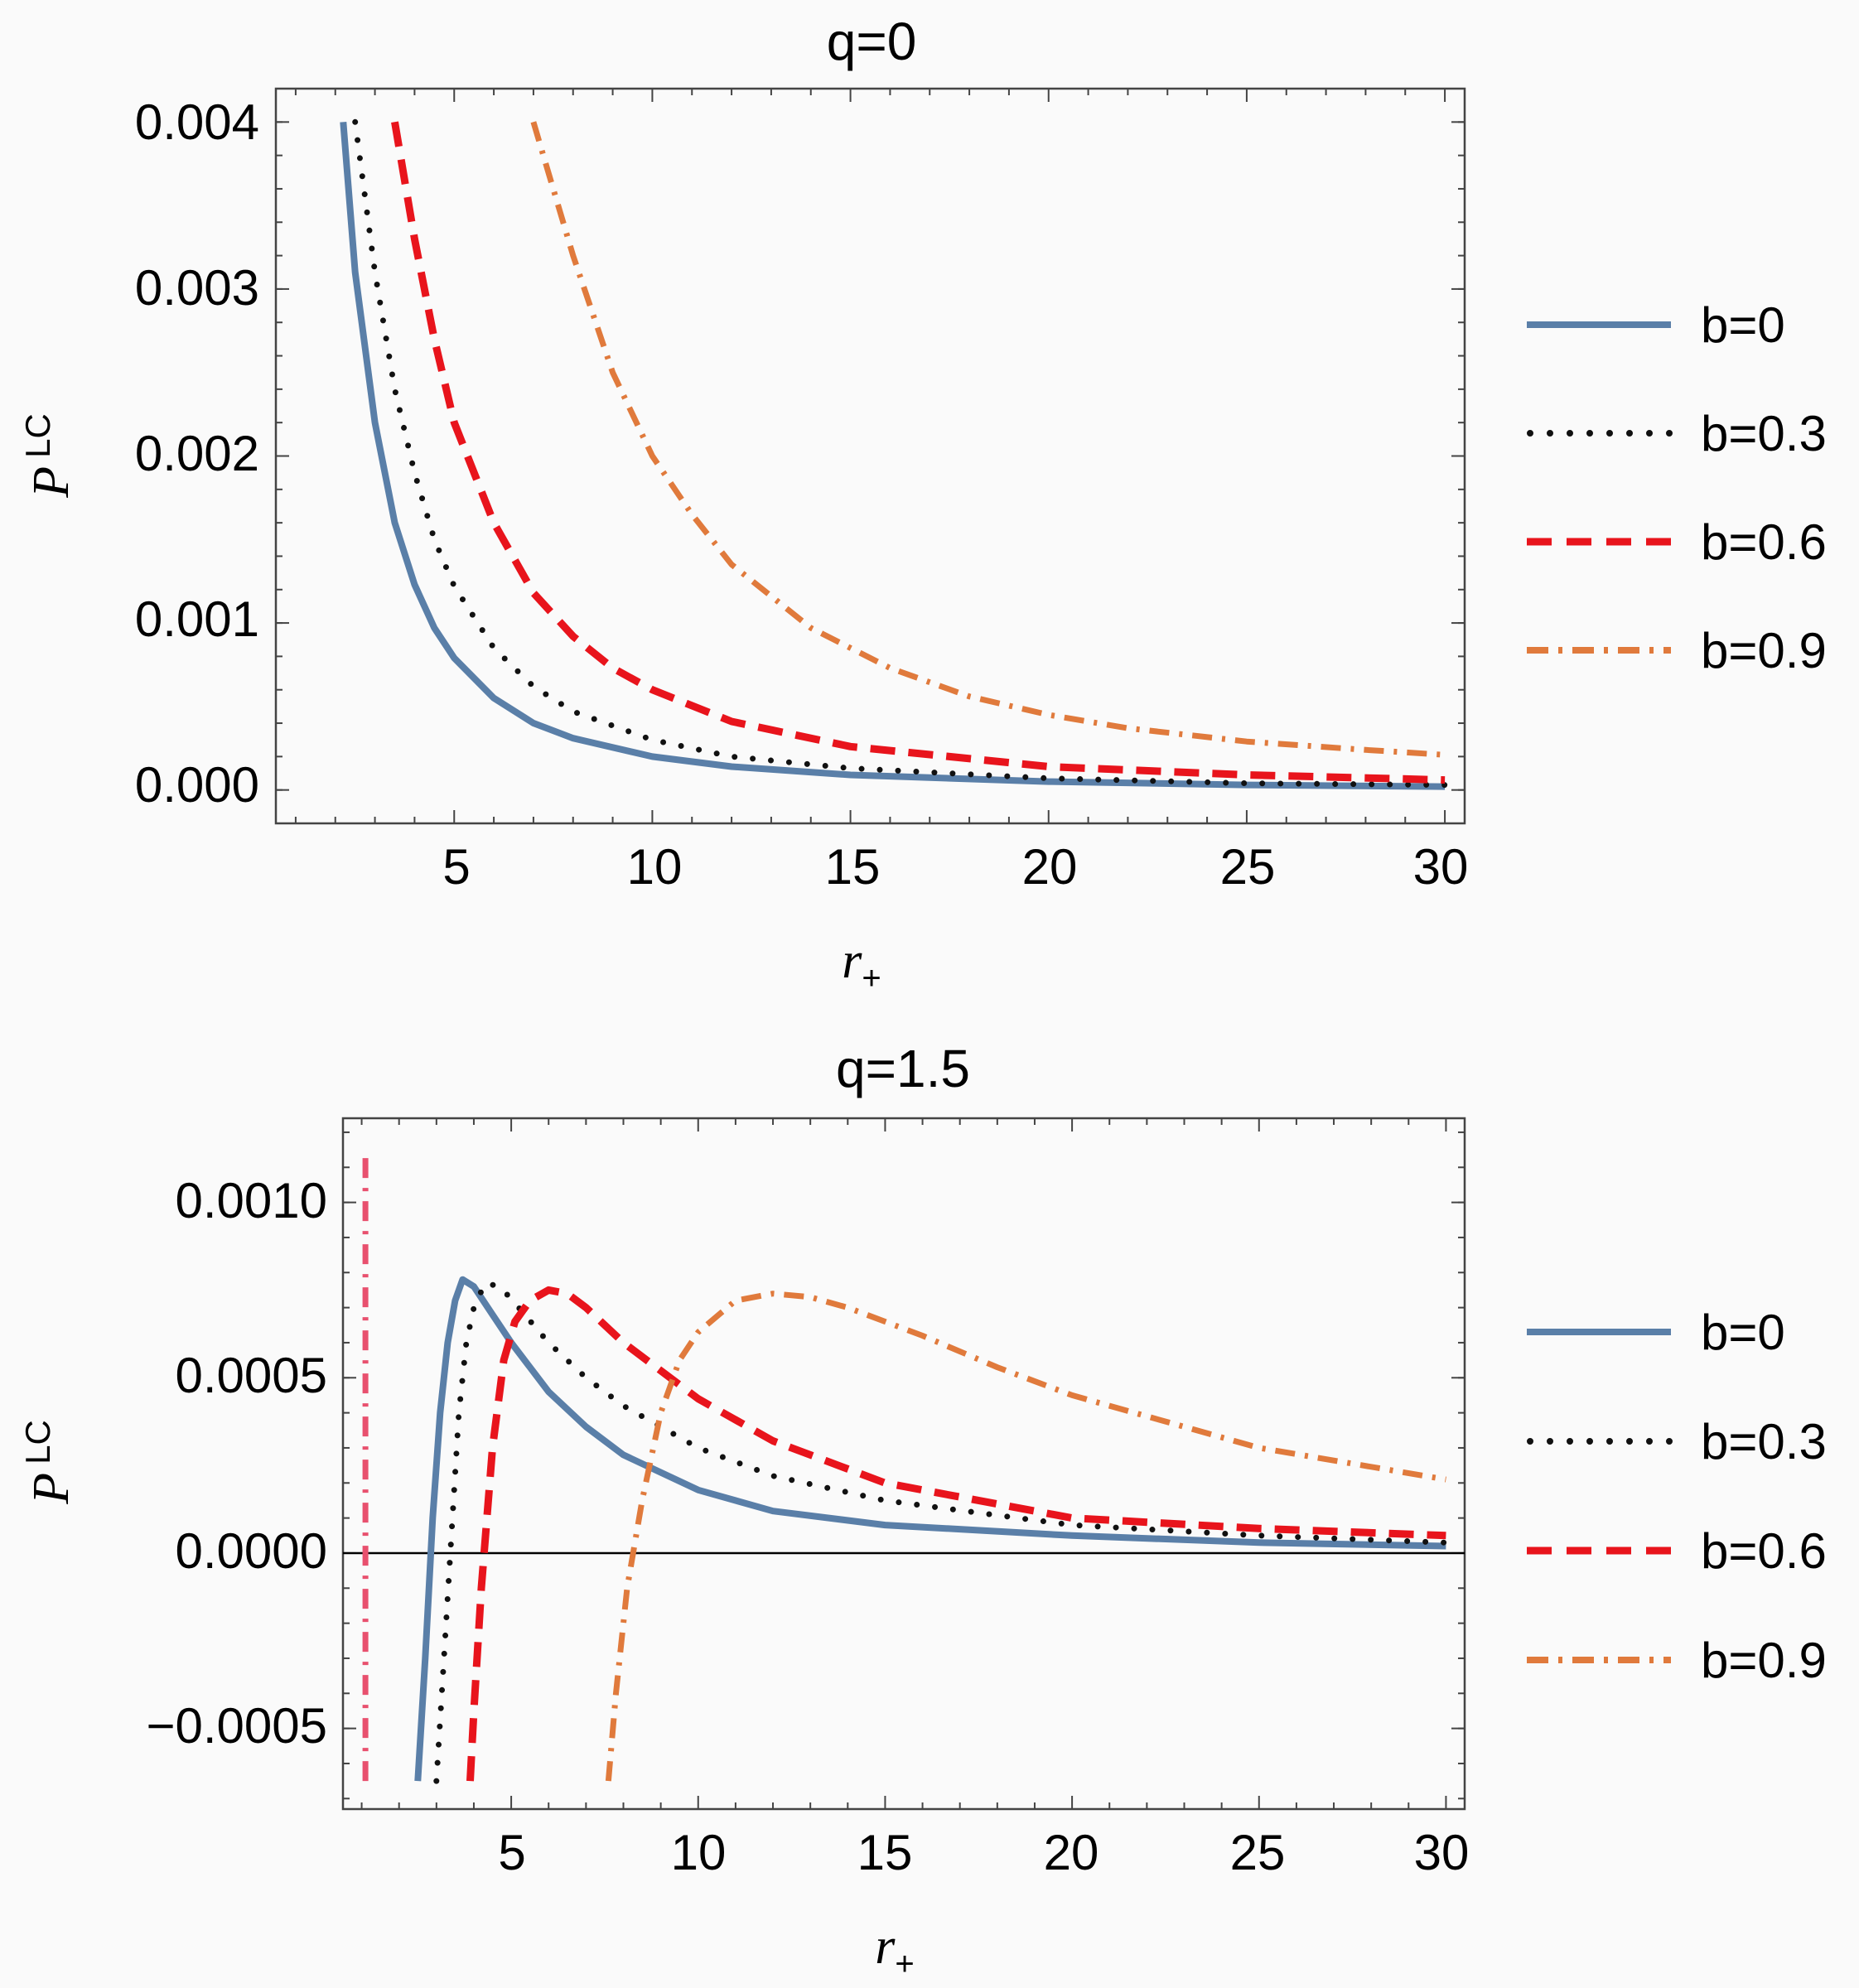  I want to click on chart-title: q=1.5, so click(903, 1068).